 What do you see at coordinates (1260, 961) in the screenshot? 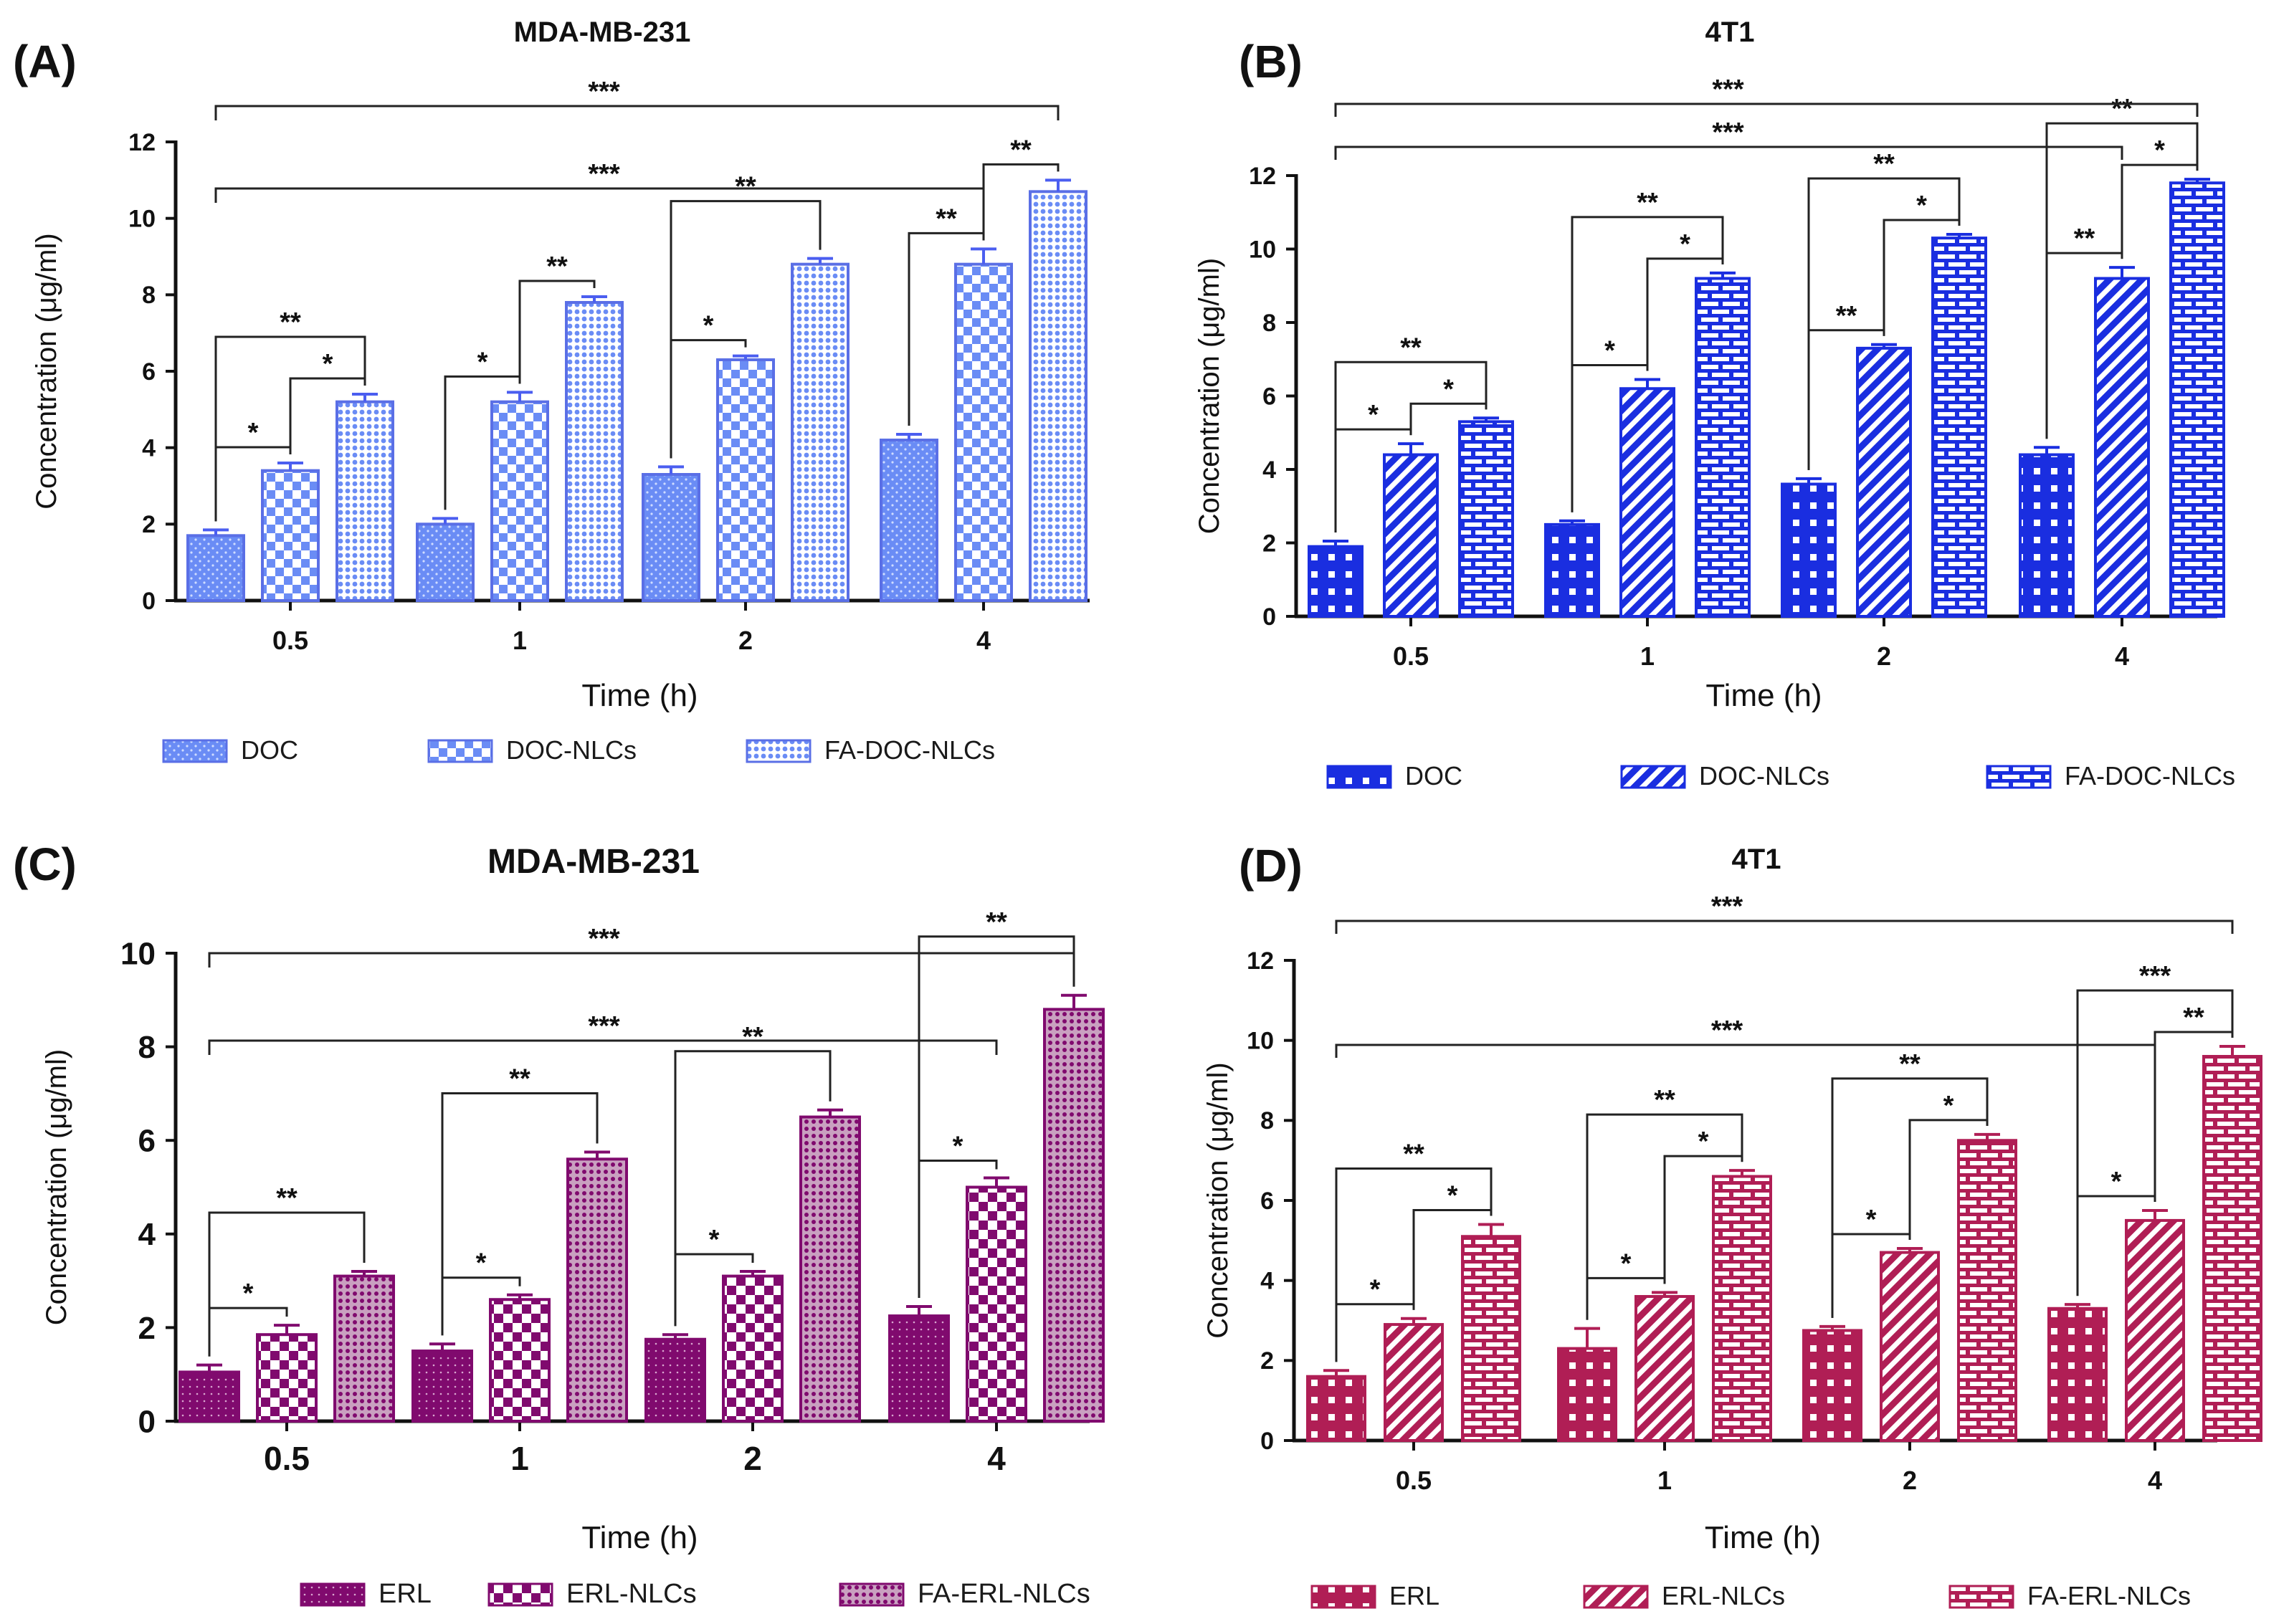
I see `y-tick-label: 12` at bounding box center [1260, 961].